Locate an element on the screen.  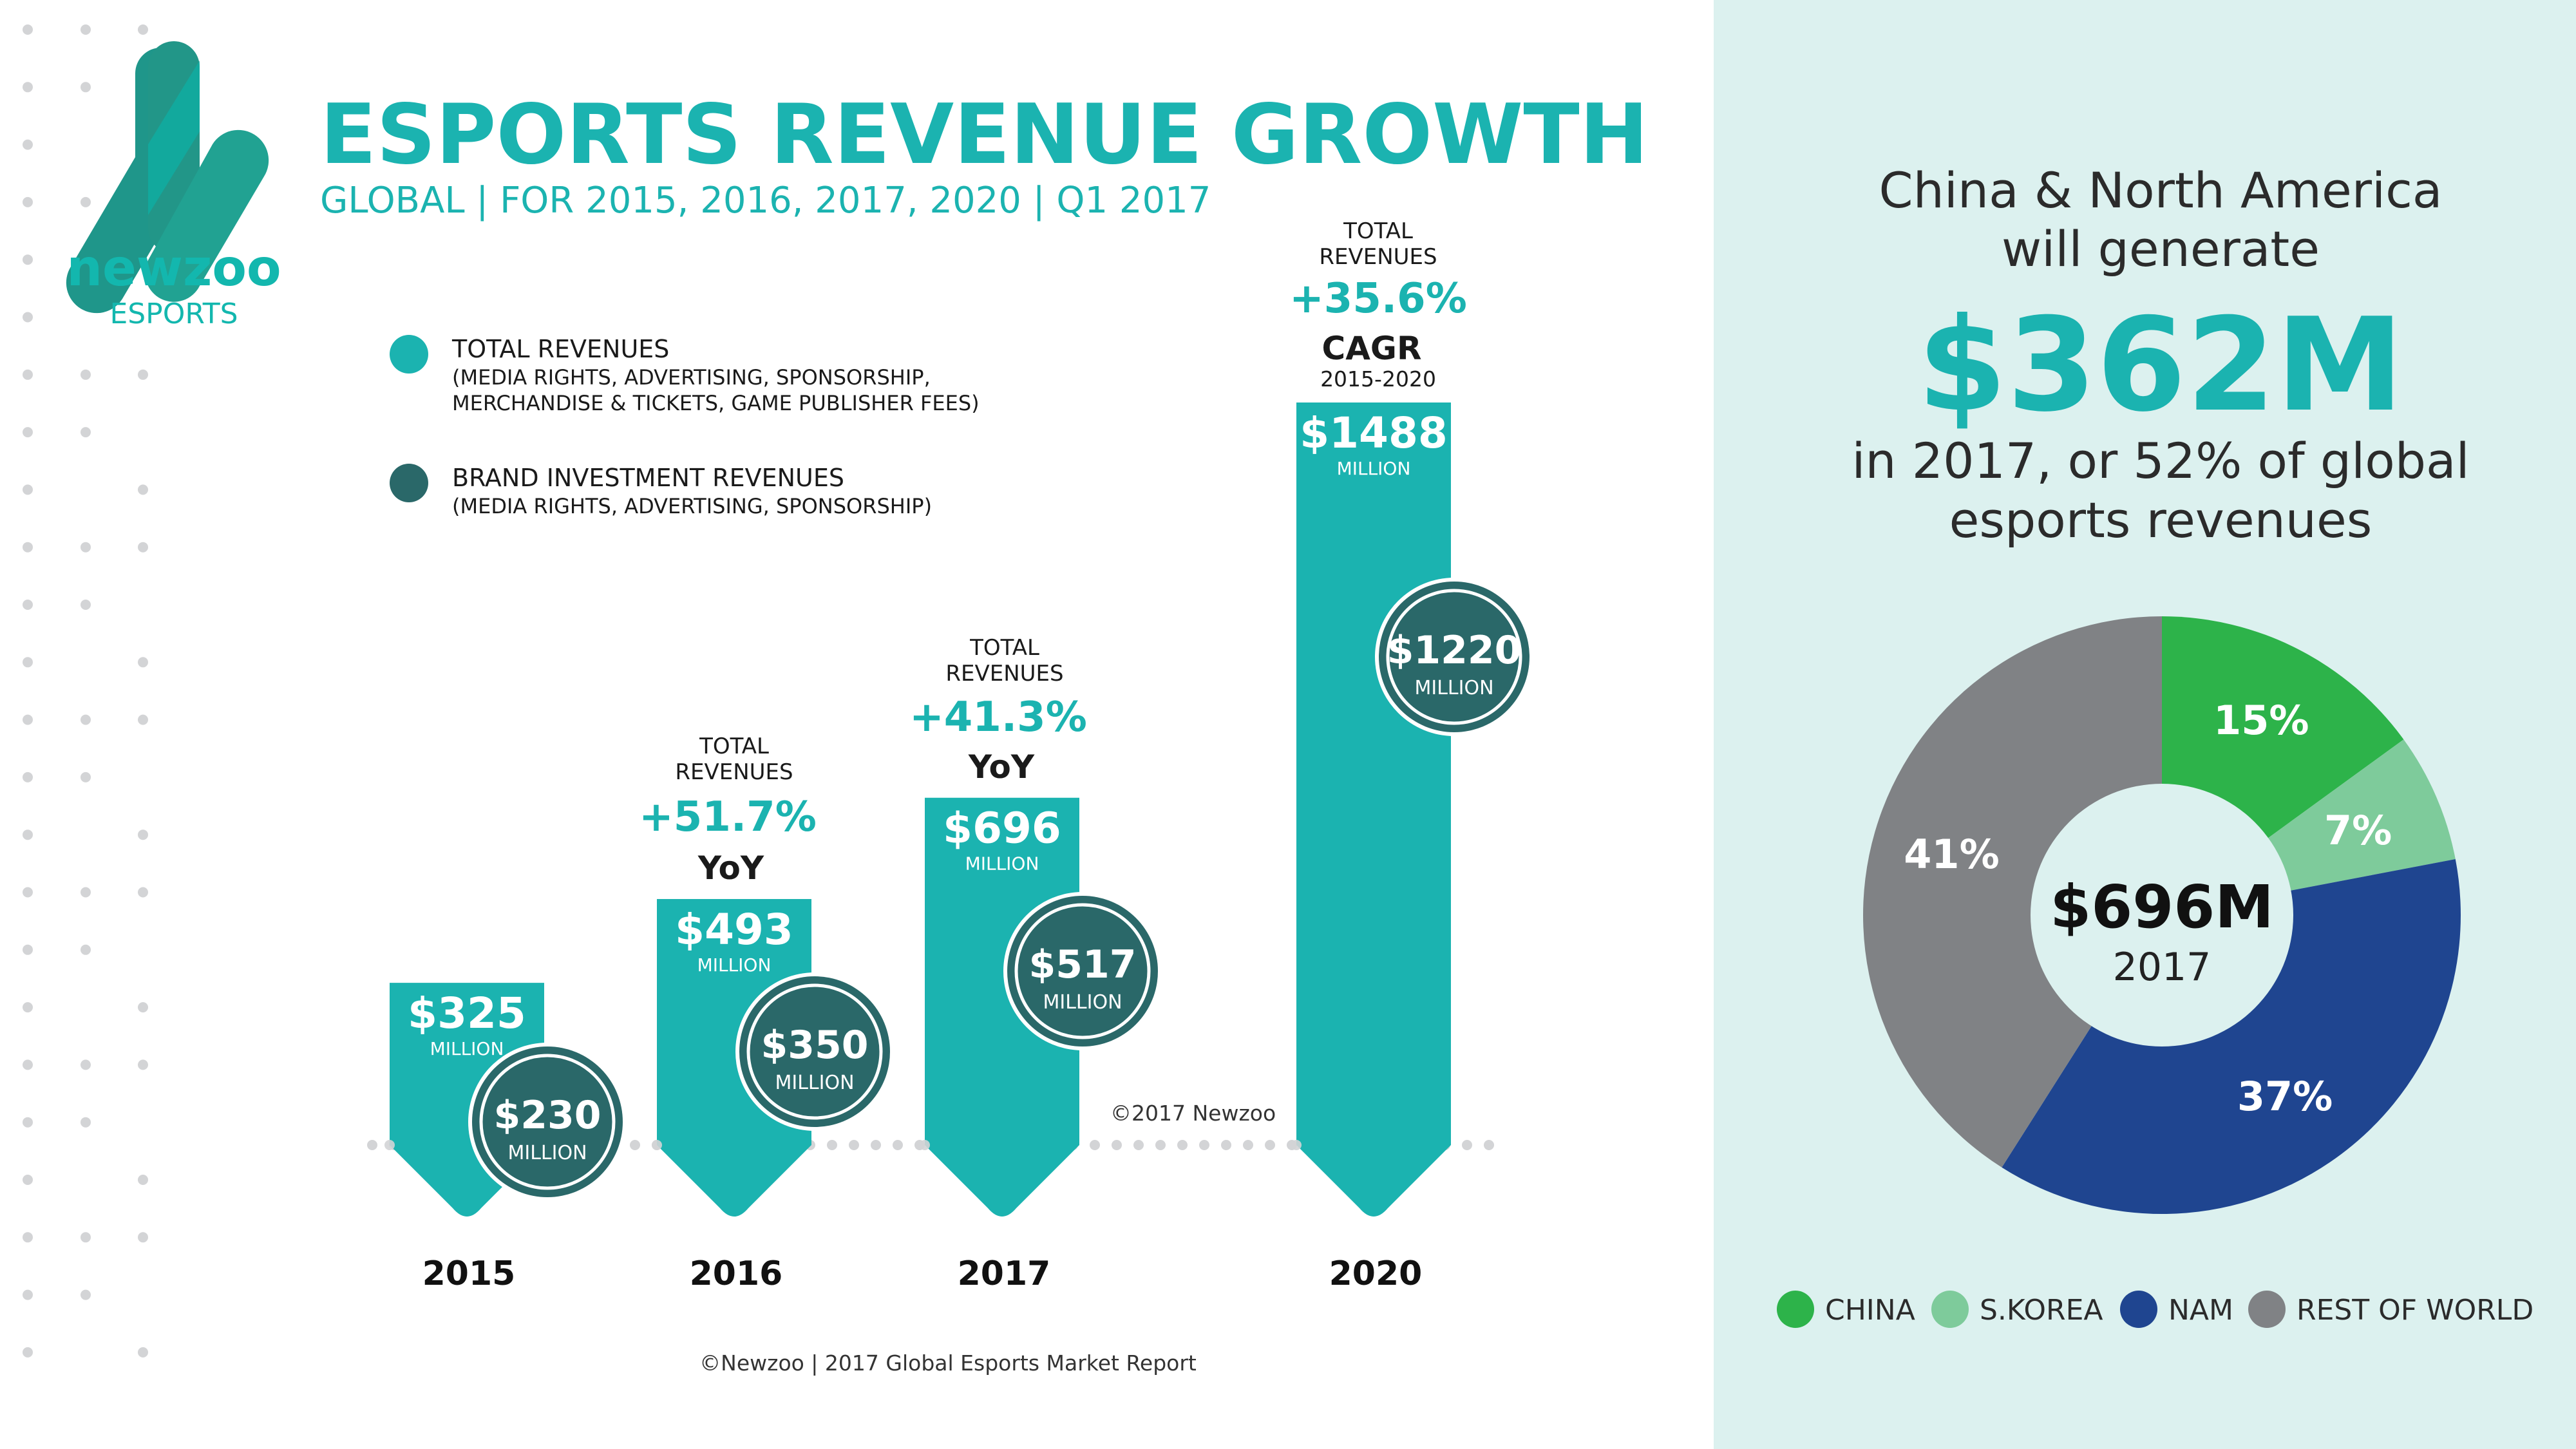
slice-rest-of-world is located at coordinates (2012, 892).